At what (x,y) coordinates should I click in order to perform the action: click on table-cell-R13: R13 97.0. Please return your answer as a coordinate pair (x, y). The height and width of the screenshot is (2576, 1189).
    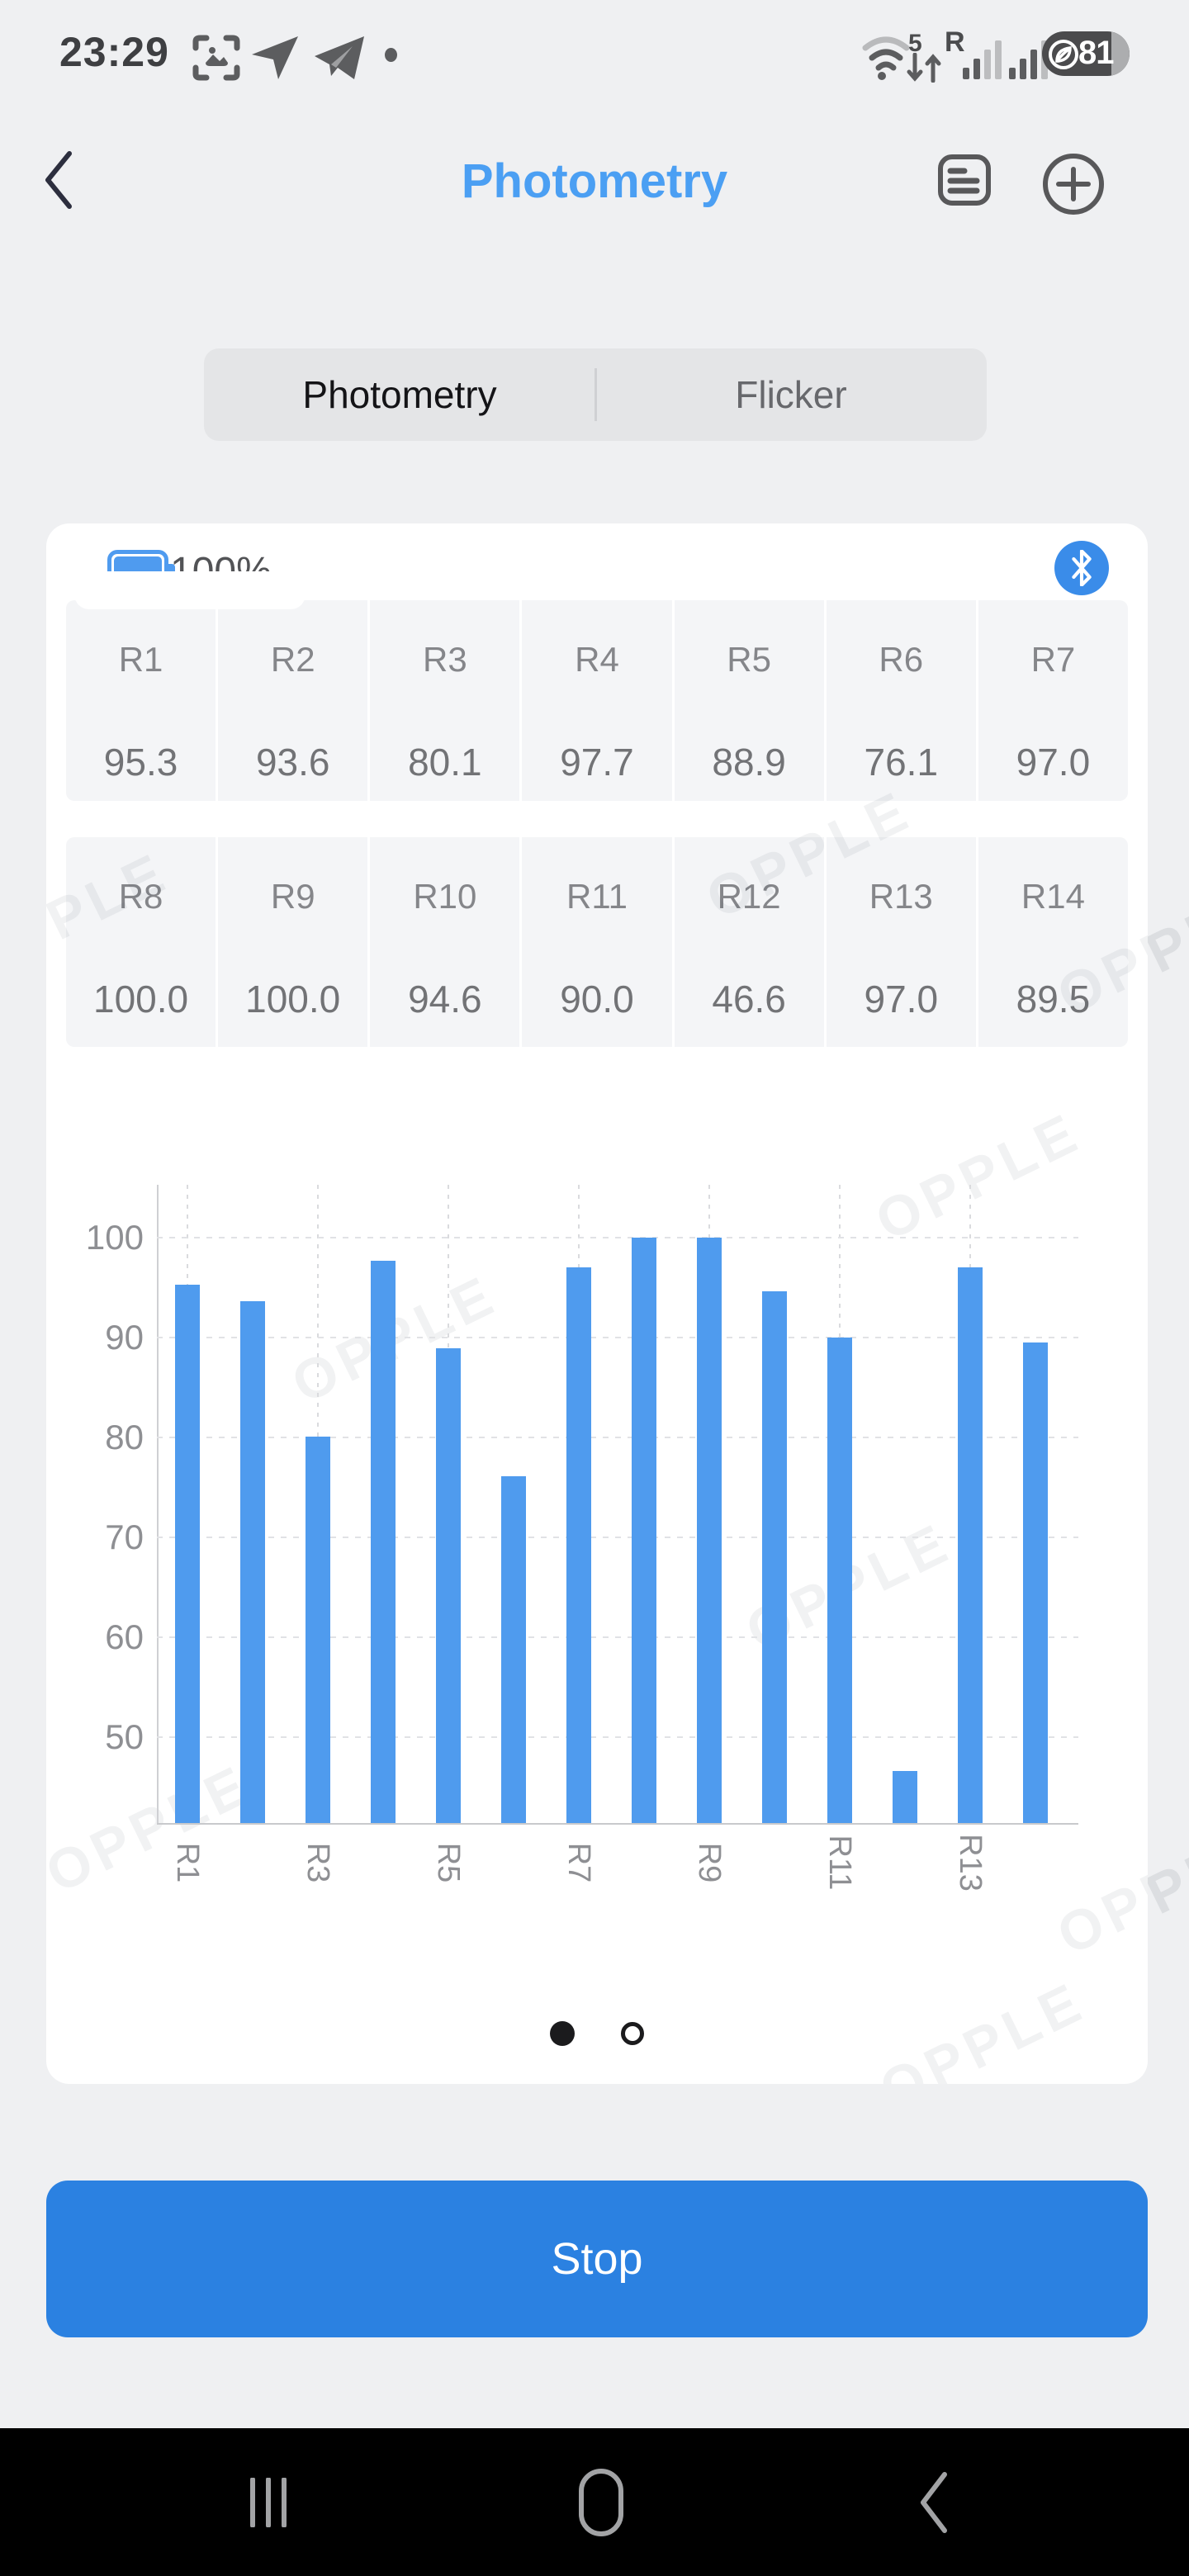
    Looking at the image, I should click on (901, 942).